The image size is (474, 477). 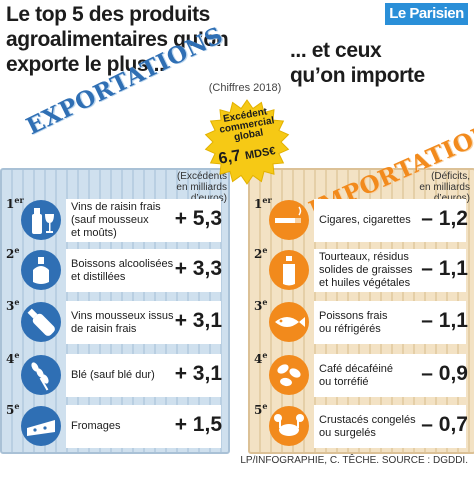 What do you see at coordinates (444, 268) in the screenshot?
I see `imports-value-2: – 1,1` at bounding box center [444, 268].